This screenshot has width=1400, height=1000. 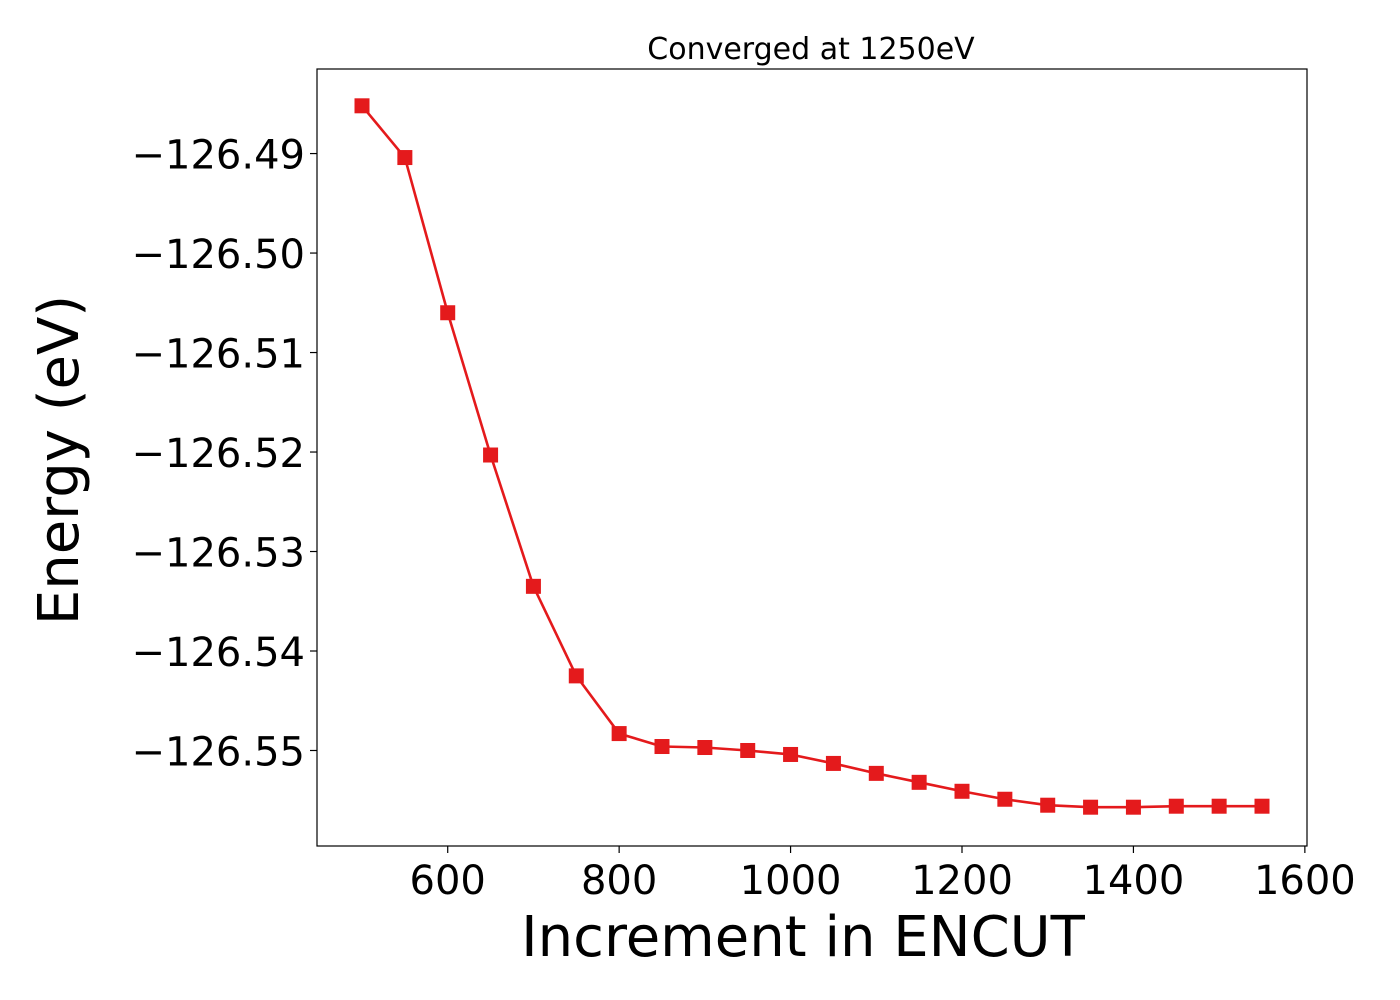 What do you see at coordinates (803, 937) in the screenshot?
I see `x-axis-label: Increment in ENCUT` at bounding box center [803, 937].